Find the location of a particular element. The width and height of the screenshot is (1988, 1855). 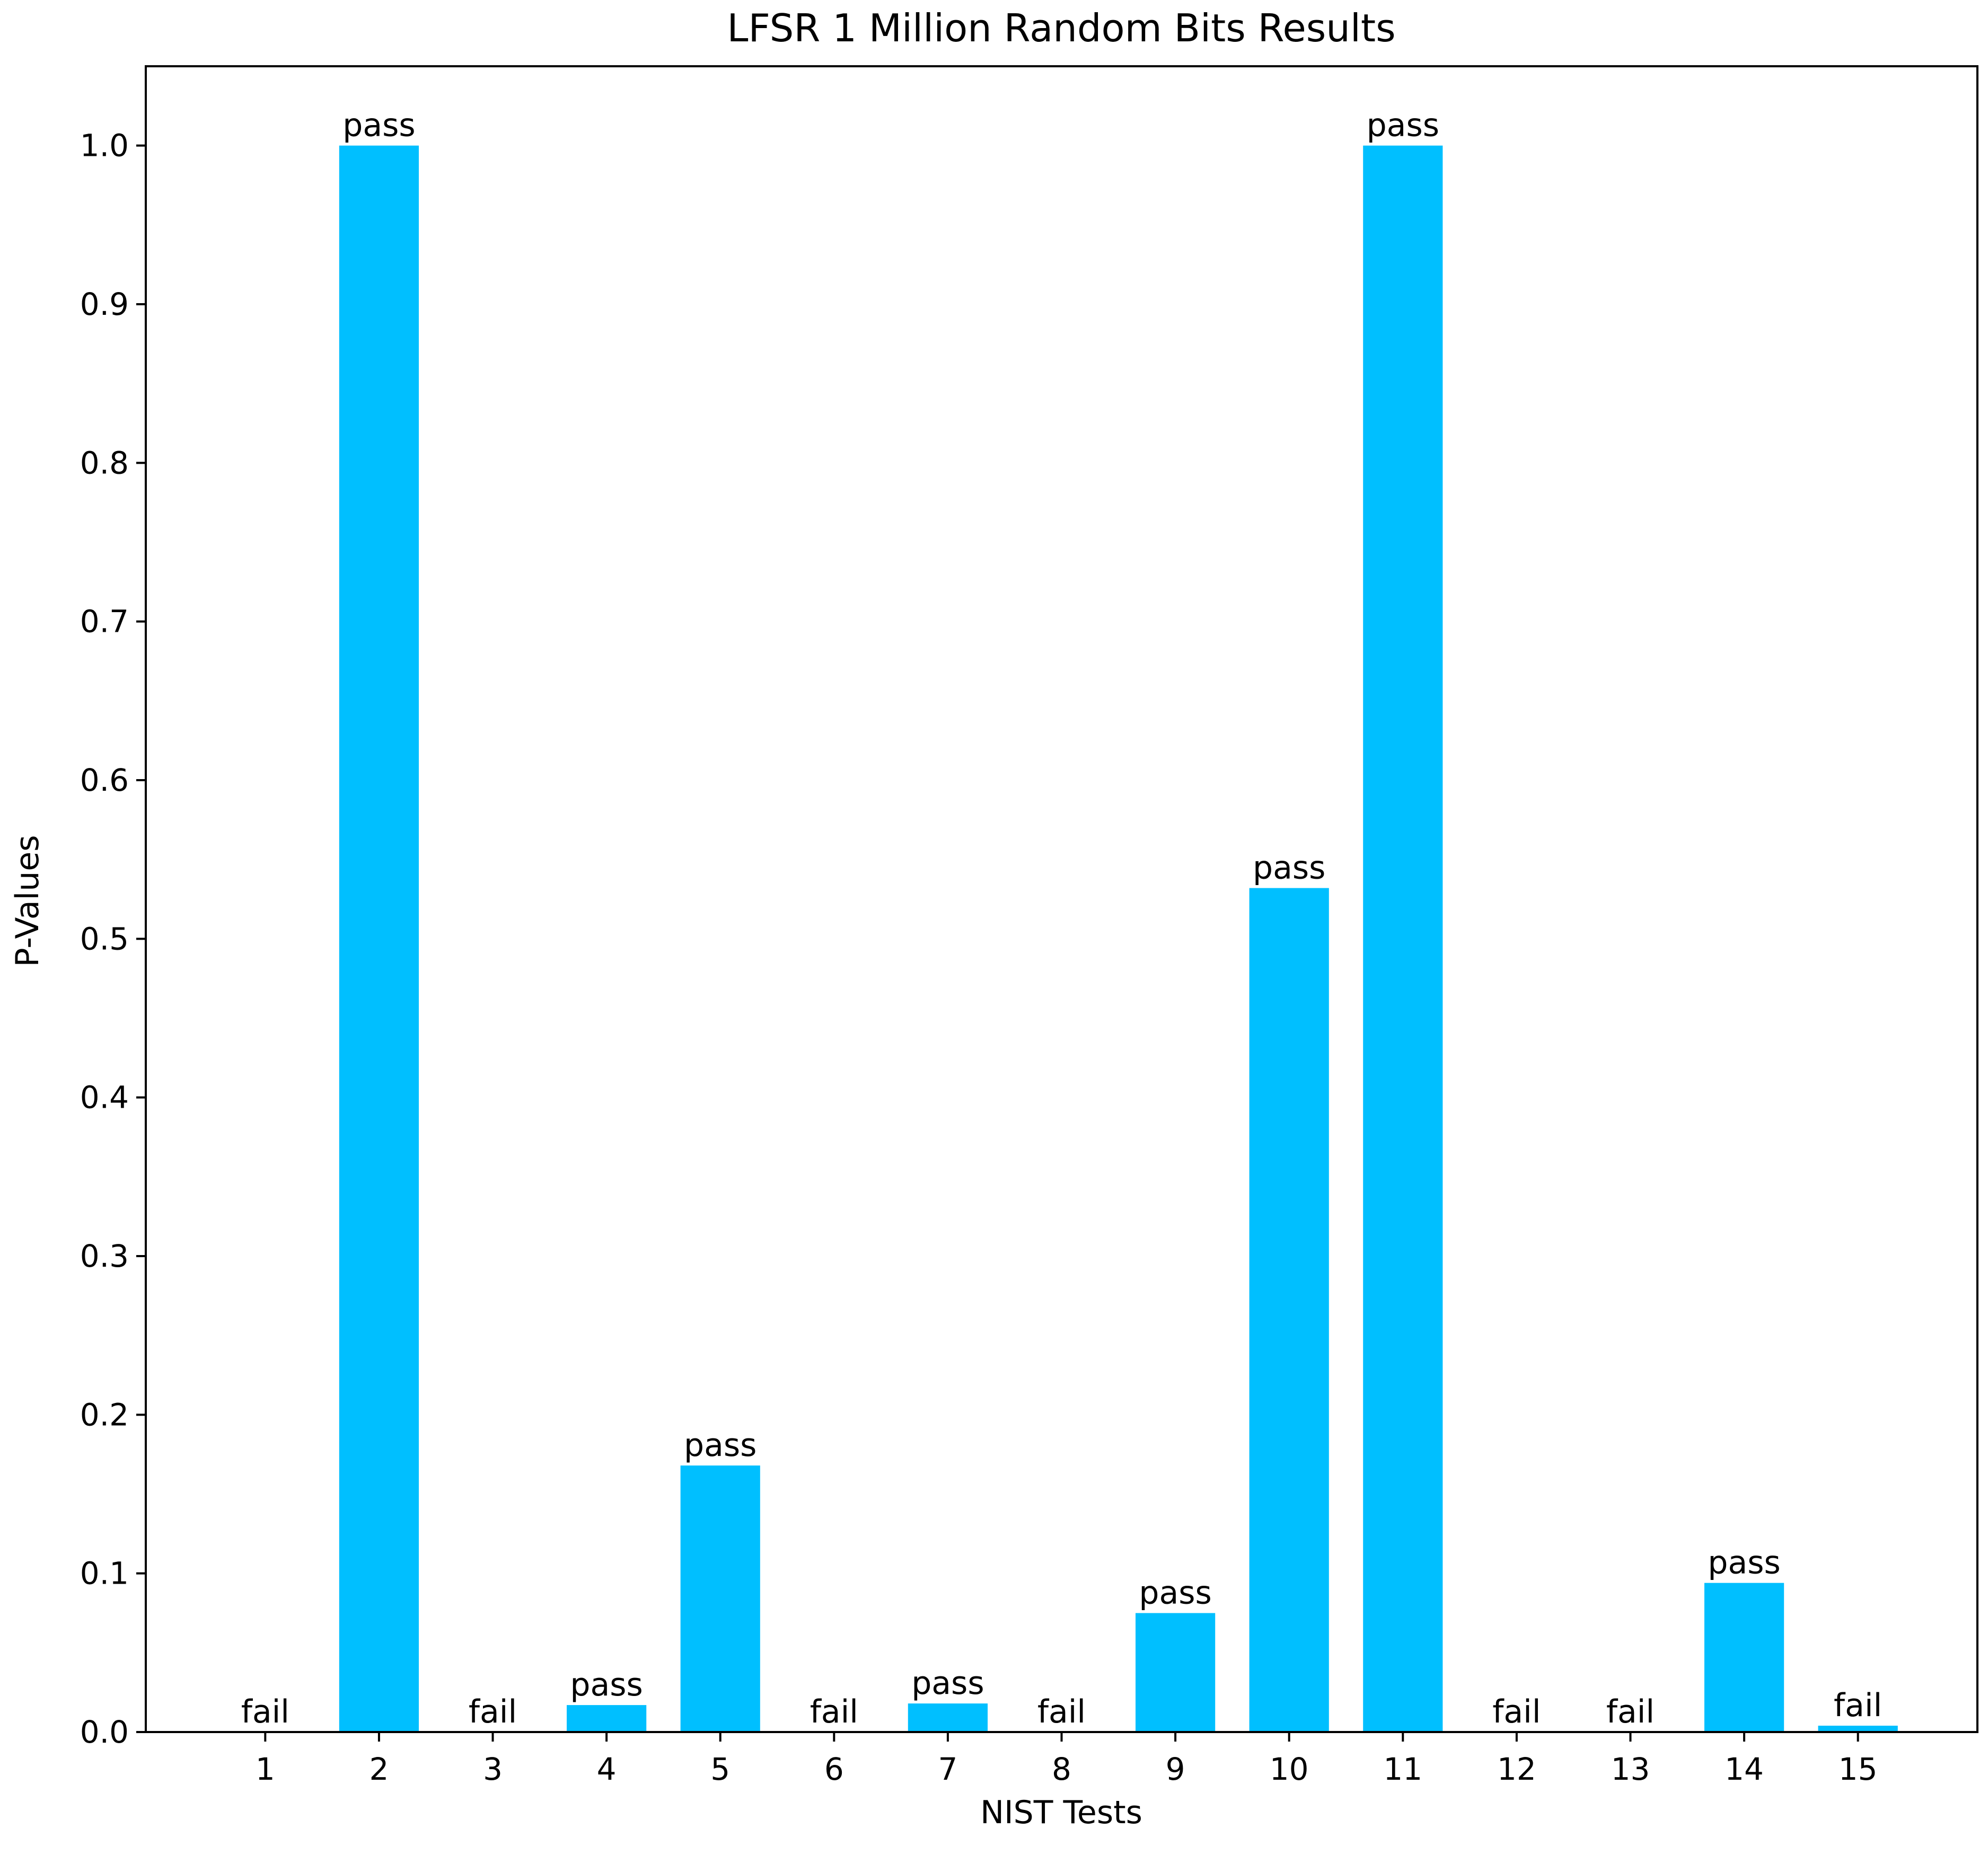

bar-label-test-12: fail is located at coordinates (1516, 1712).